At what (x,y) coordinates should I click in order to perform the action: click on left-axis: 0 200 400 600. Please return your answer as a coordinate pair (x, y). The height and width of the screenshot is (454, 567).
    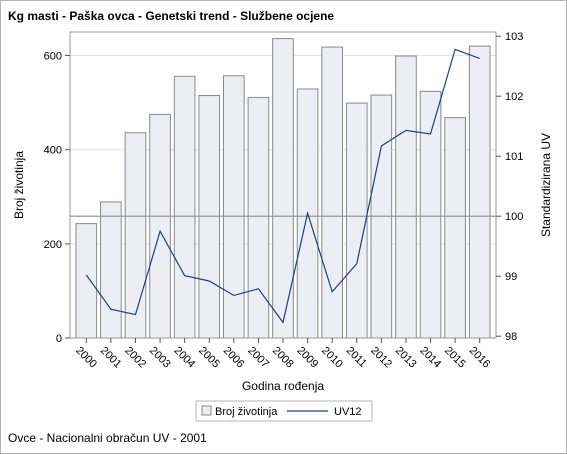
    Looking at the image, I should click on (57, 198).